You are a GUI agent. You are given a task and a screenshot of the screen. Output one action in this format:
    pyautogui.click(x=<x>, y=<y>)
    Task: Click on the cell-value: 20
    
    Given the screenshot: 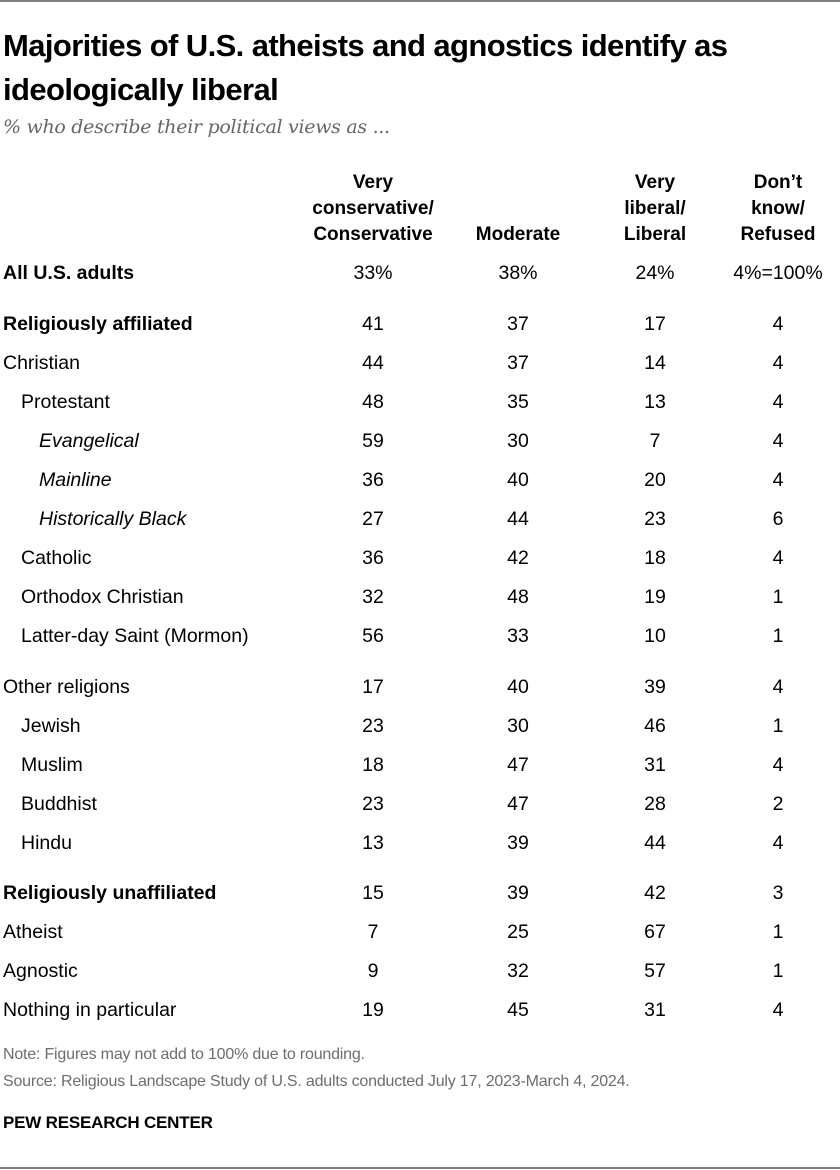 What is the action you would take?
    pyautogui.click(x=655, y=480)
    